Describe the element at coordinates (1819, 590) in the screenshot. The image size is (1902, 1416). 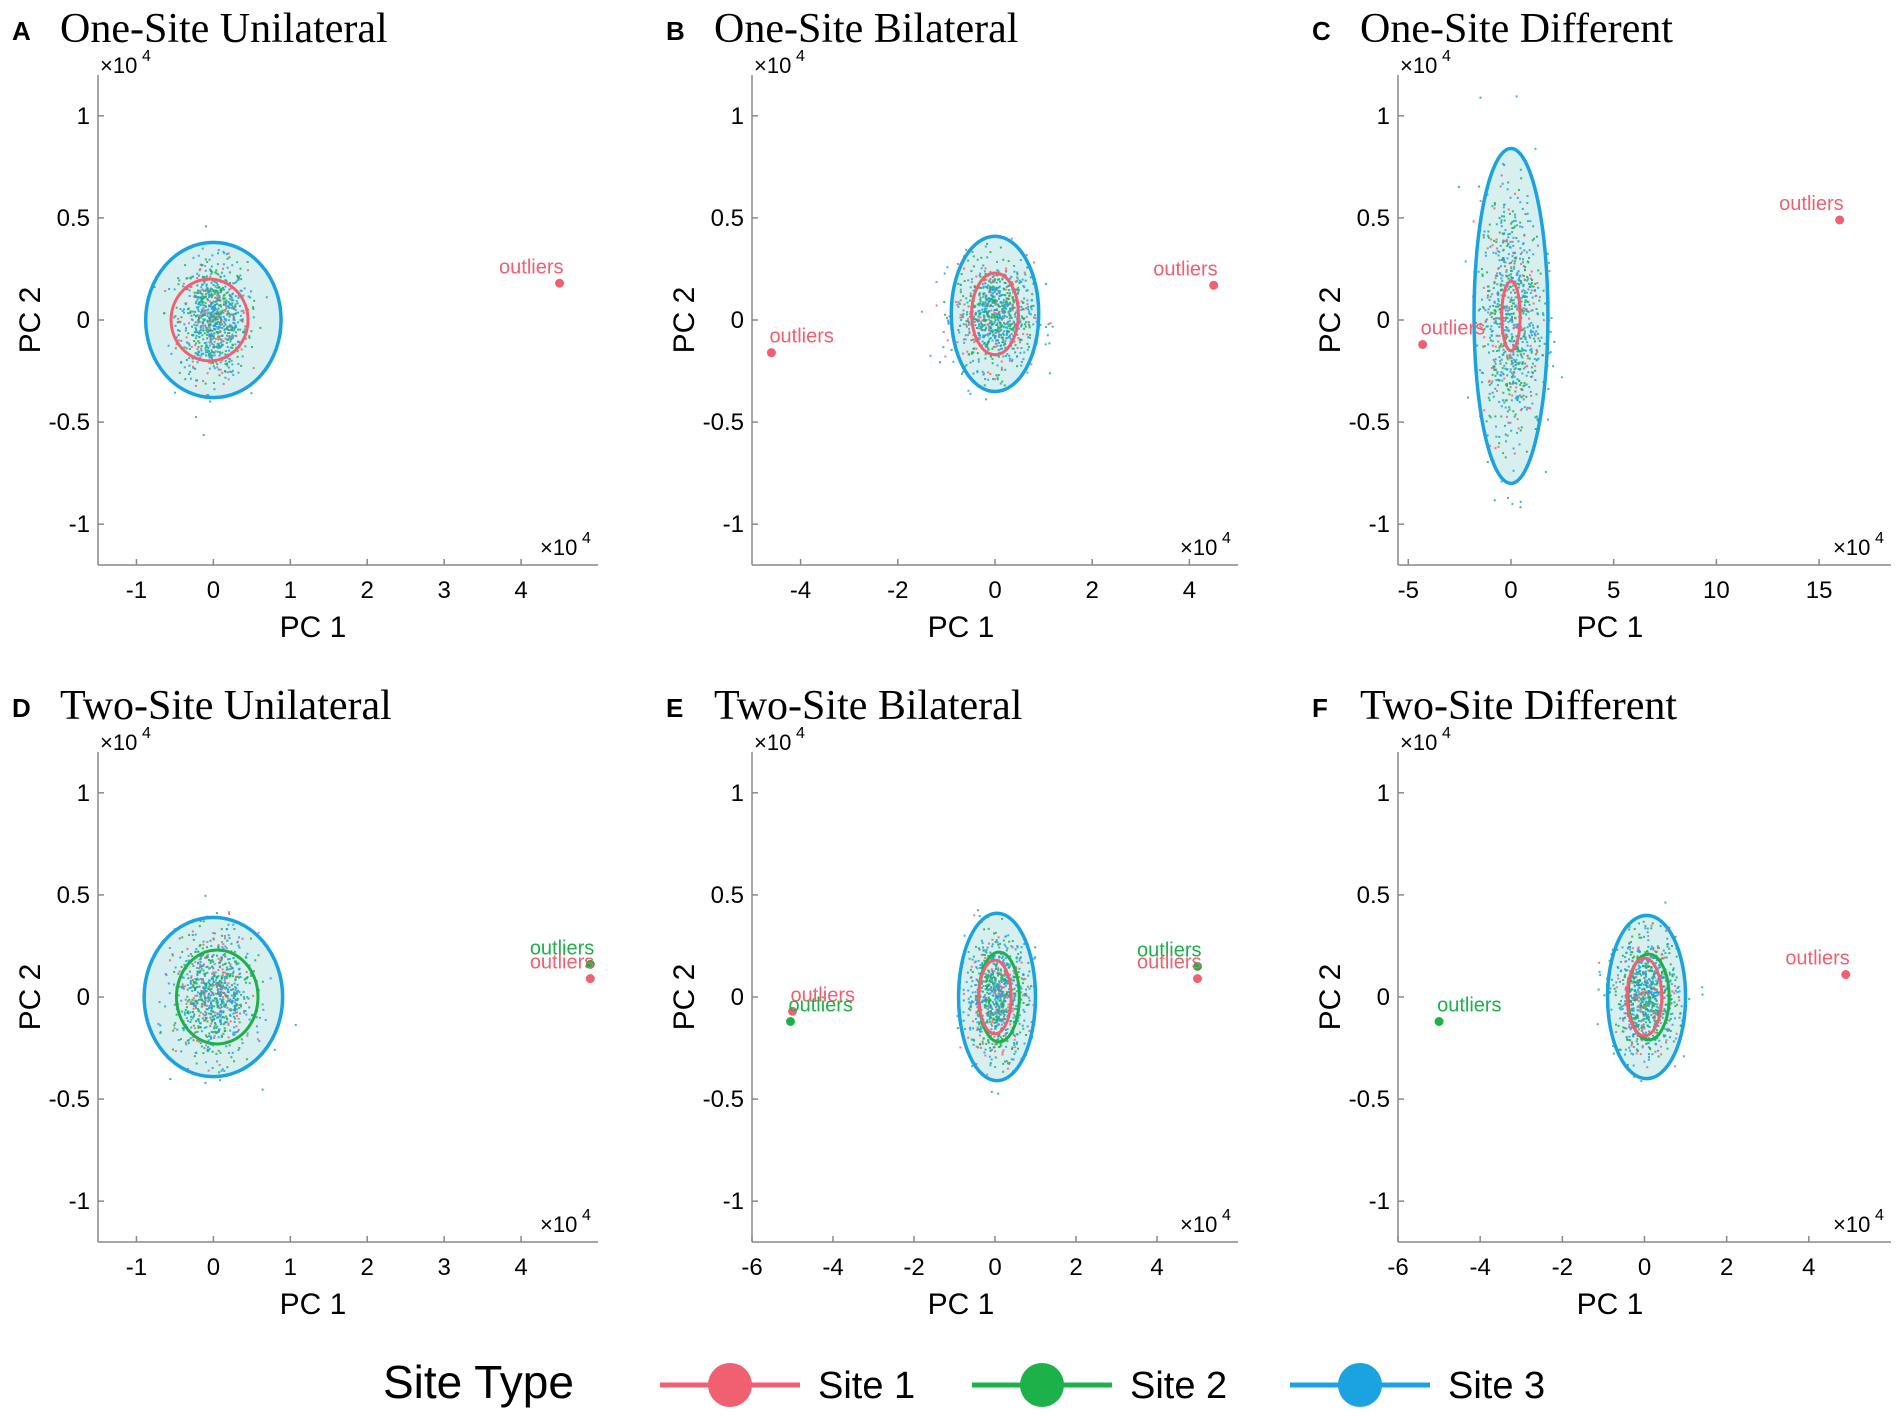
I see `x-tick-label: 15` at that location.